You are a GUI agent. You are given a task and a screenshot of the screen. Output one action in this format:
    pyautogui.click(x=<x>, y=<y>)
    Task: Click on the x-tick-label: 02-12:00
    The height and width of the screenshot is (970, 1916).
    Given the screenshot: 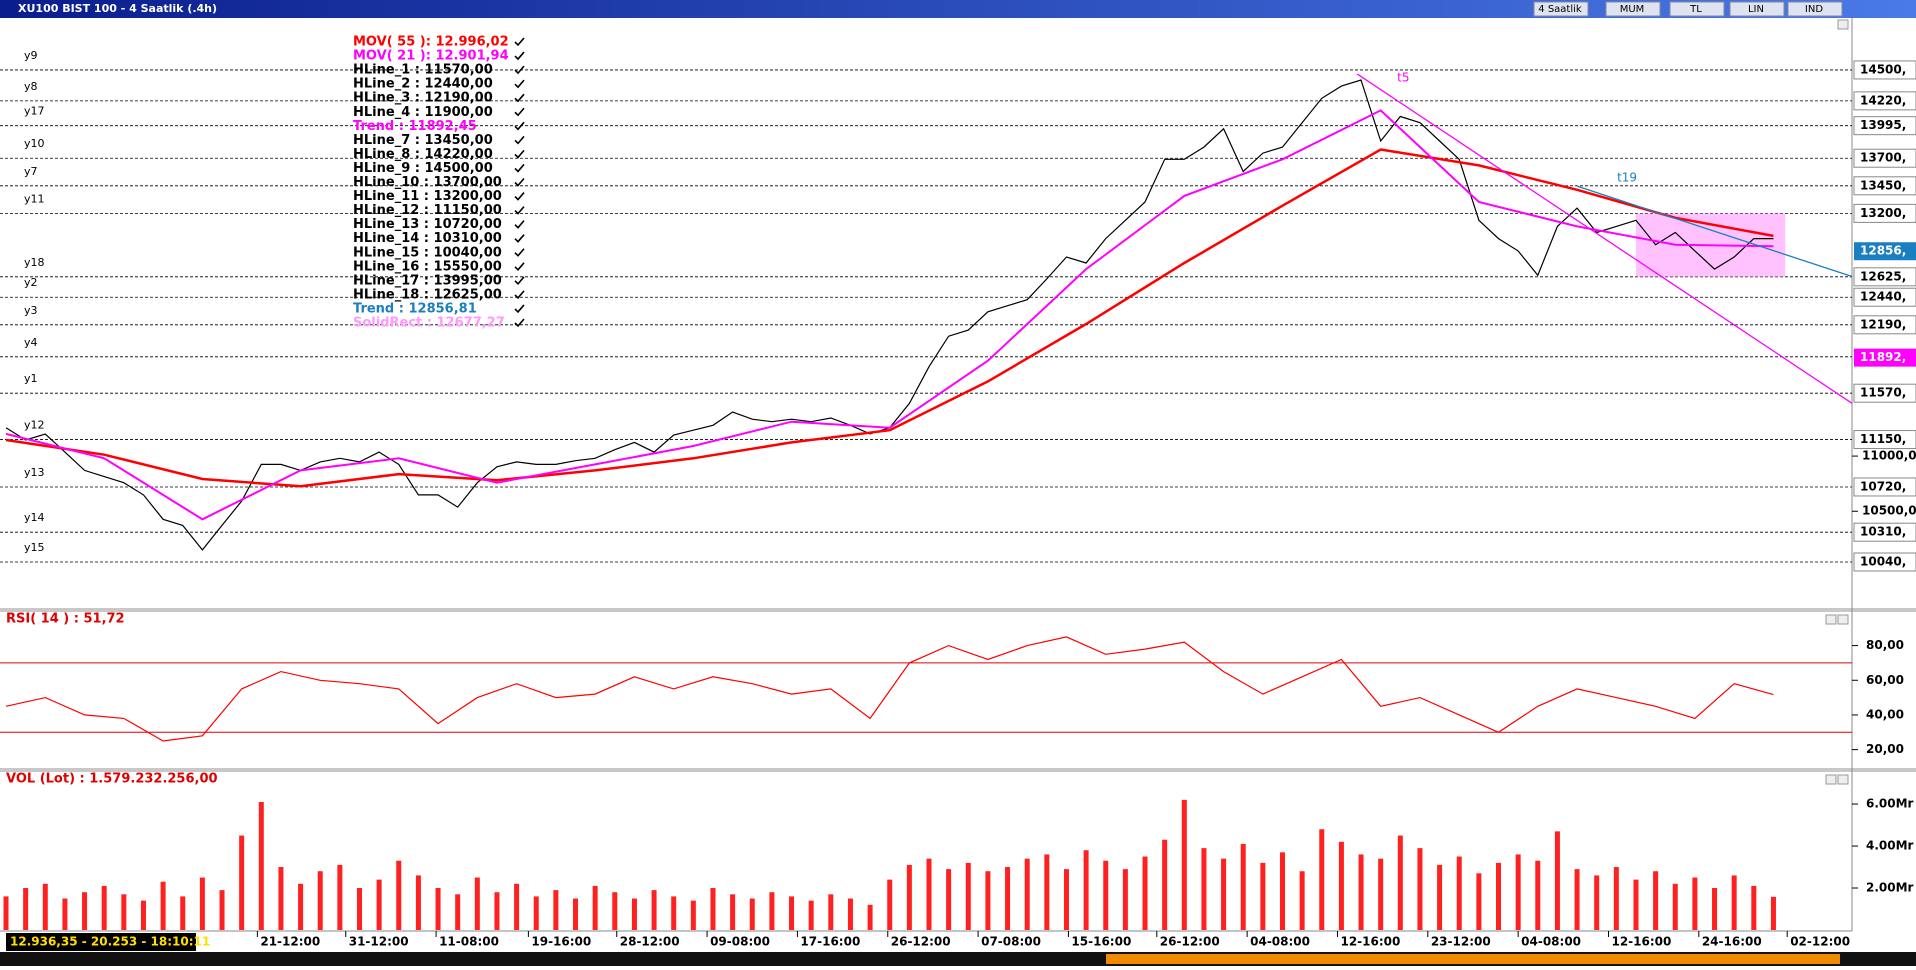 What is the action you would take?
    pyautogui.click(x=1820, y=942)
    